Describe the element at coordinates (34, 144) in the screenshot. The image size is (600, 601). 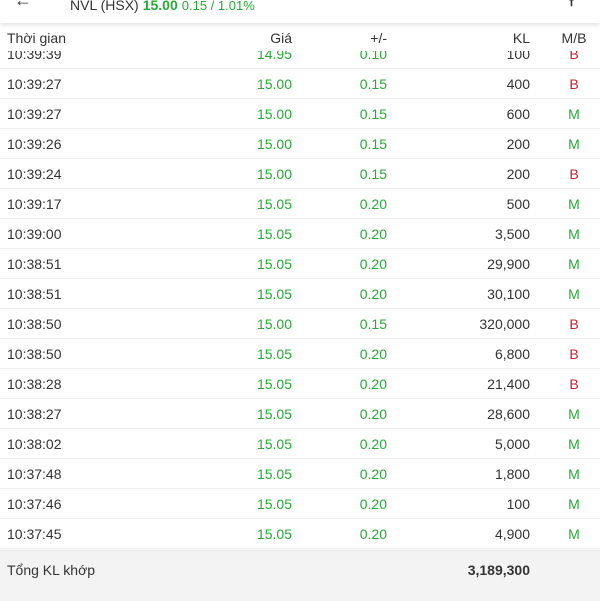
I see `trade-time: 10:39:26` at that location.